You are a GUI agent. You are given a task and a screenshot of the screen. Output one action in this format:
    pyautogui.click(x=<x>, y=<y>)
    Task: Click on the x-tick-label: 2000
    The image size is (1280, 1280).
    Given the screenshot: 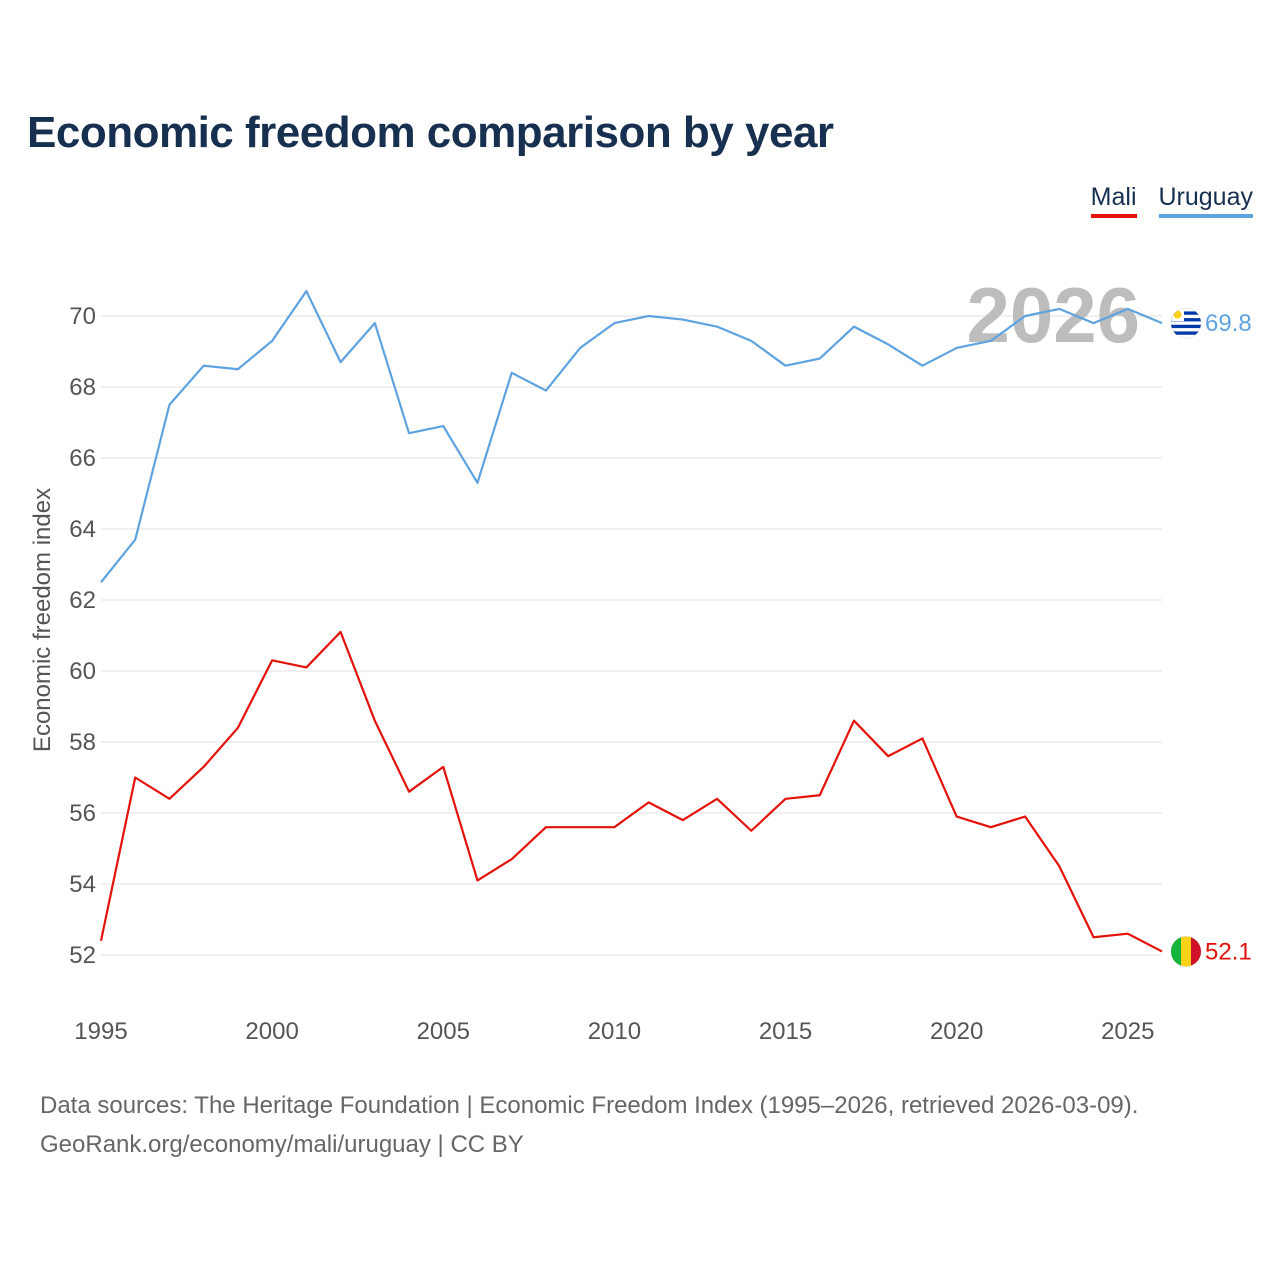 What is the action you would take?
    pyautogui.click(x=271, y=1031)
    